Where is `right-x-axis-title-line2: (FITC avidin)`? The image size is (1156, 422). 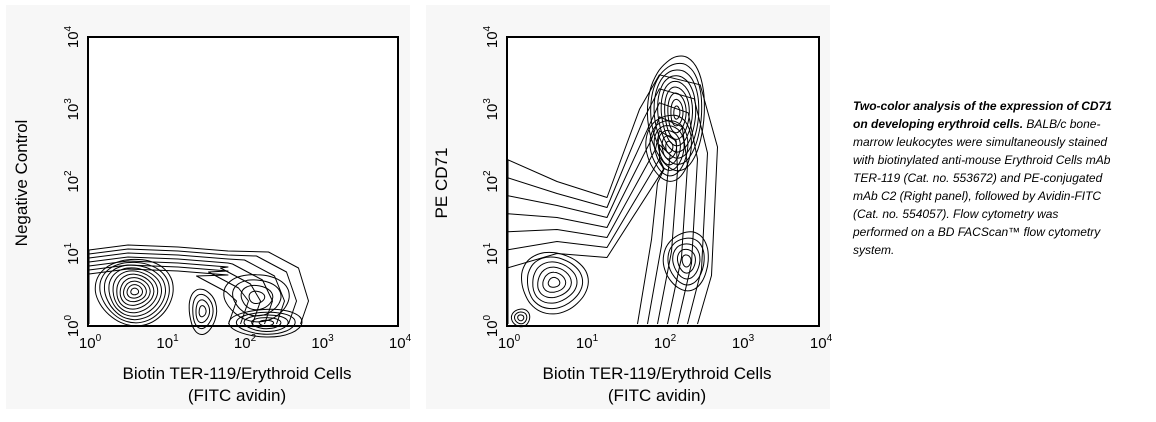 right-x-axis-title-line2: (FITC avidin) is located at coordinates (657, 395).